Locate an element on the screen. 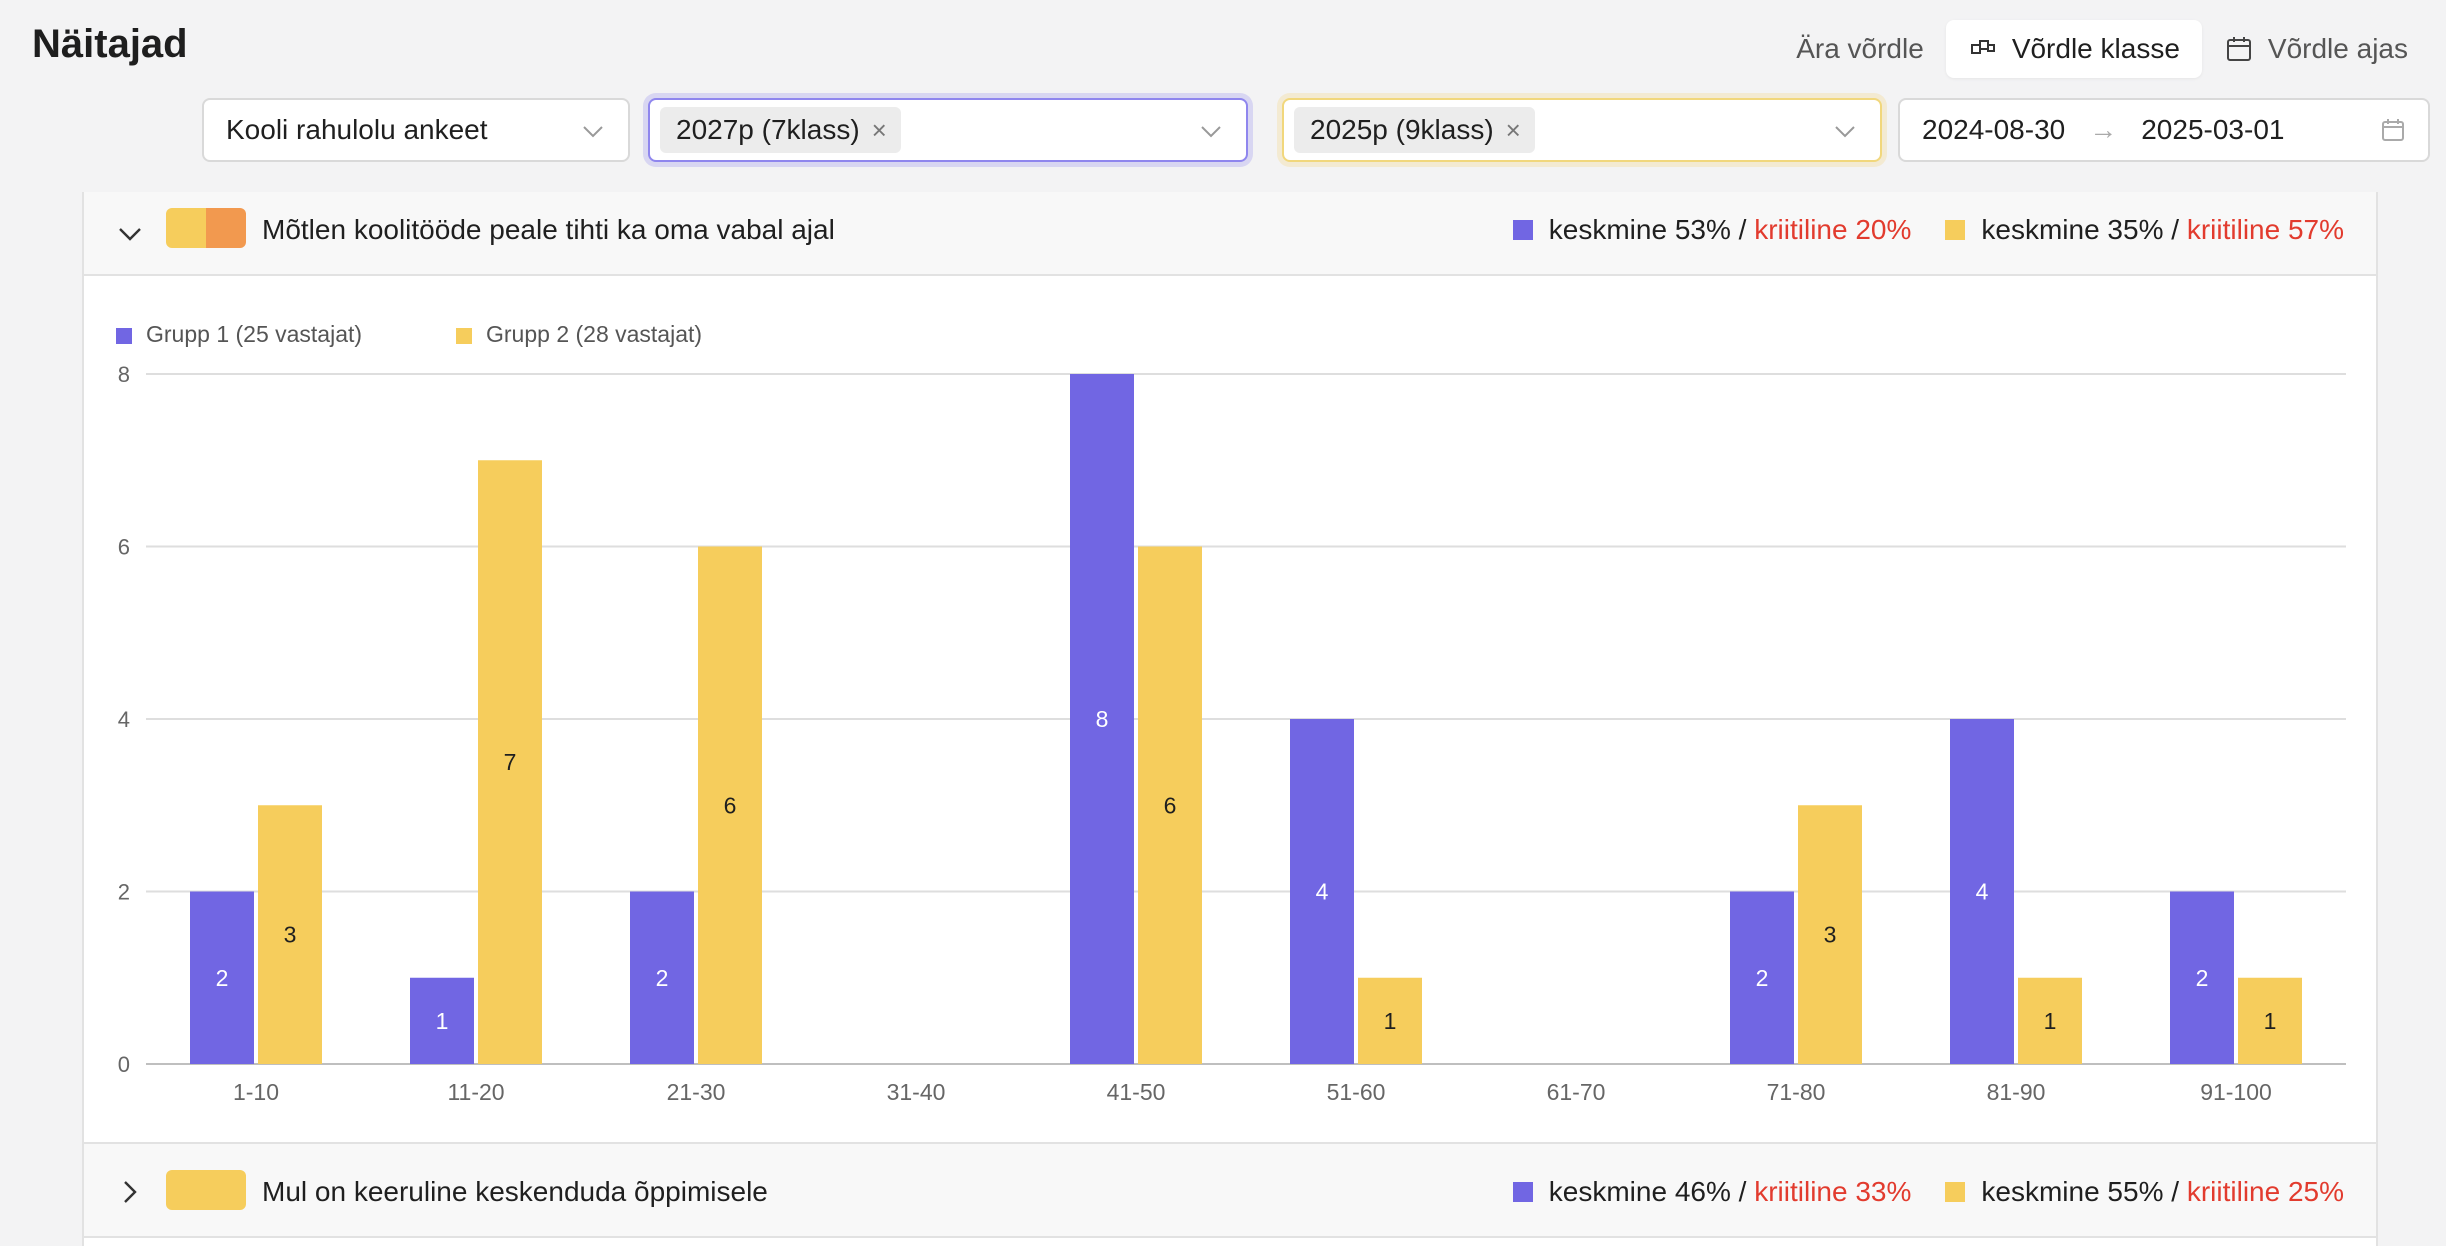 The height and width of the screenshot is (1246, 2446). chevron-right-icon is located at coordinates (130, 1192).